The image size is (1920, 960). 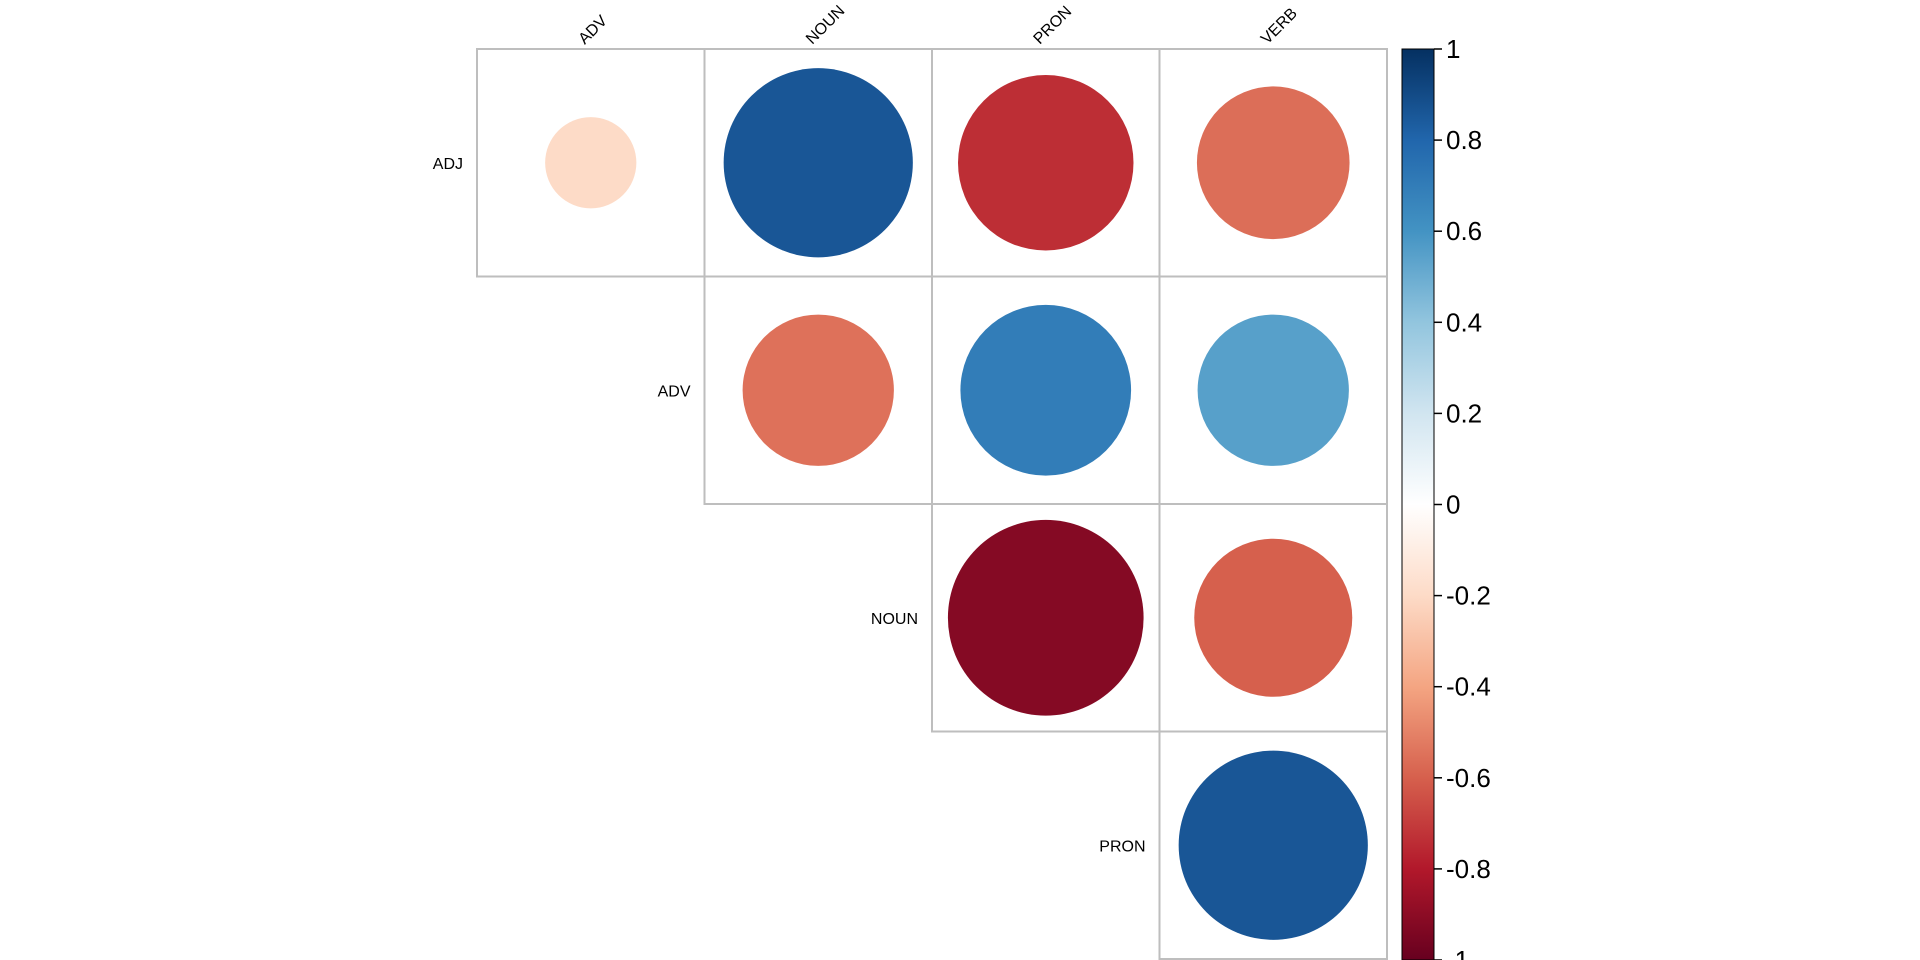 I want to click on row-label-adv: ADV, so click(x=674, y=391).